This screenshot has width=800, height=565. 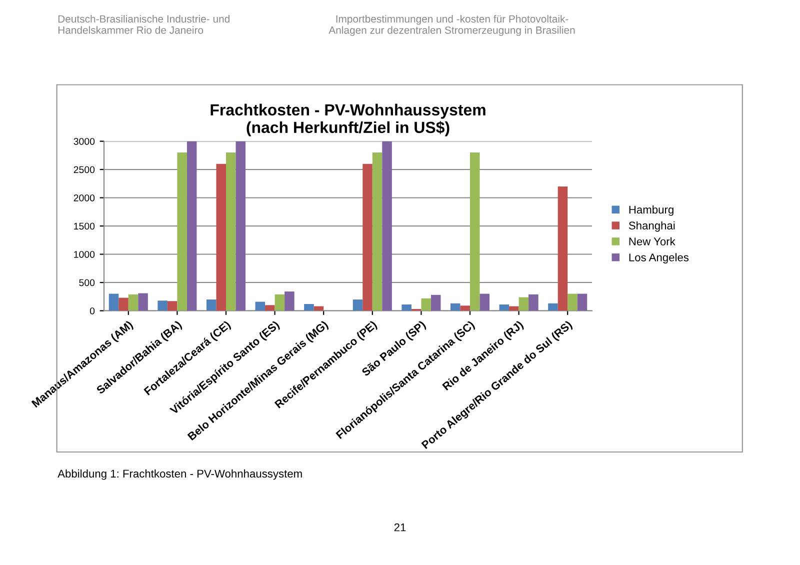 I want to click on chart-title: Frachtkosten - PV-Wohnhaussystem (nach Herkunft/Ziel in US$), so click(x=348, y=120).